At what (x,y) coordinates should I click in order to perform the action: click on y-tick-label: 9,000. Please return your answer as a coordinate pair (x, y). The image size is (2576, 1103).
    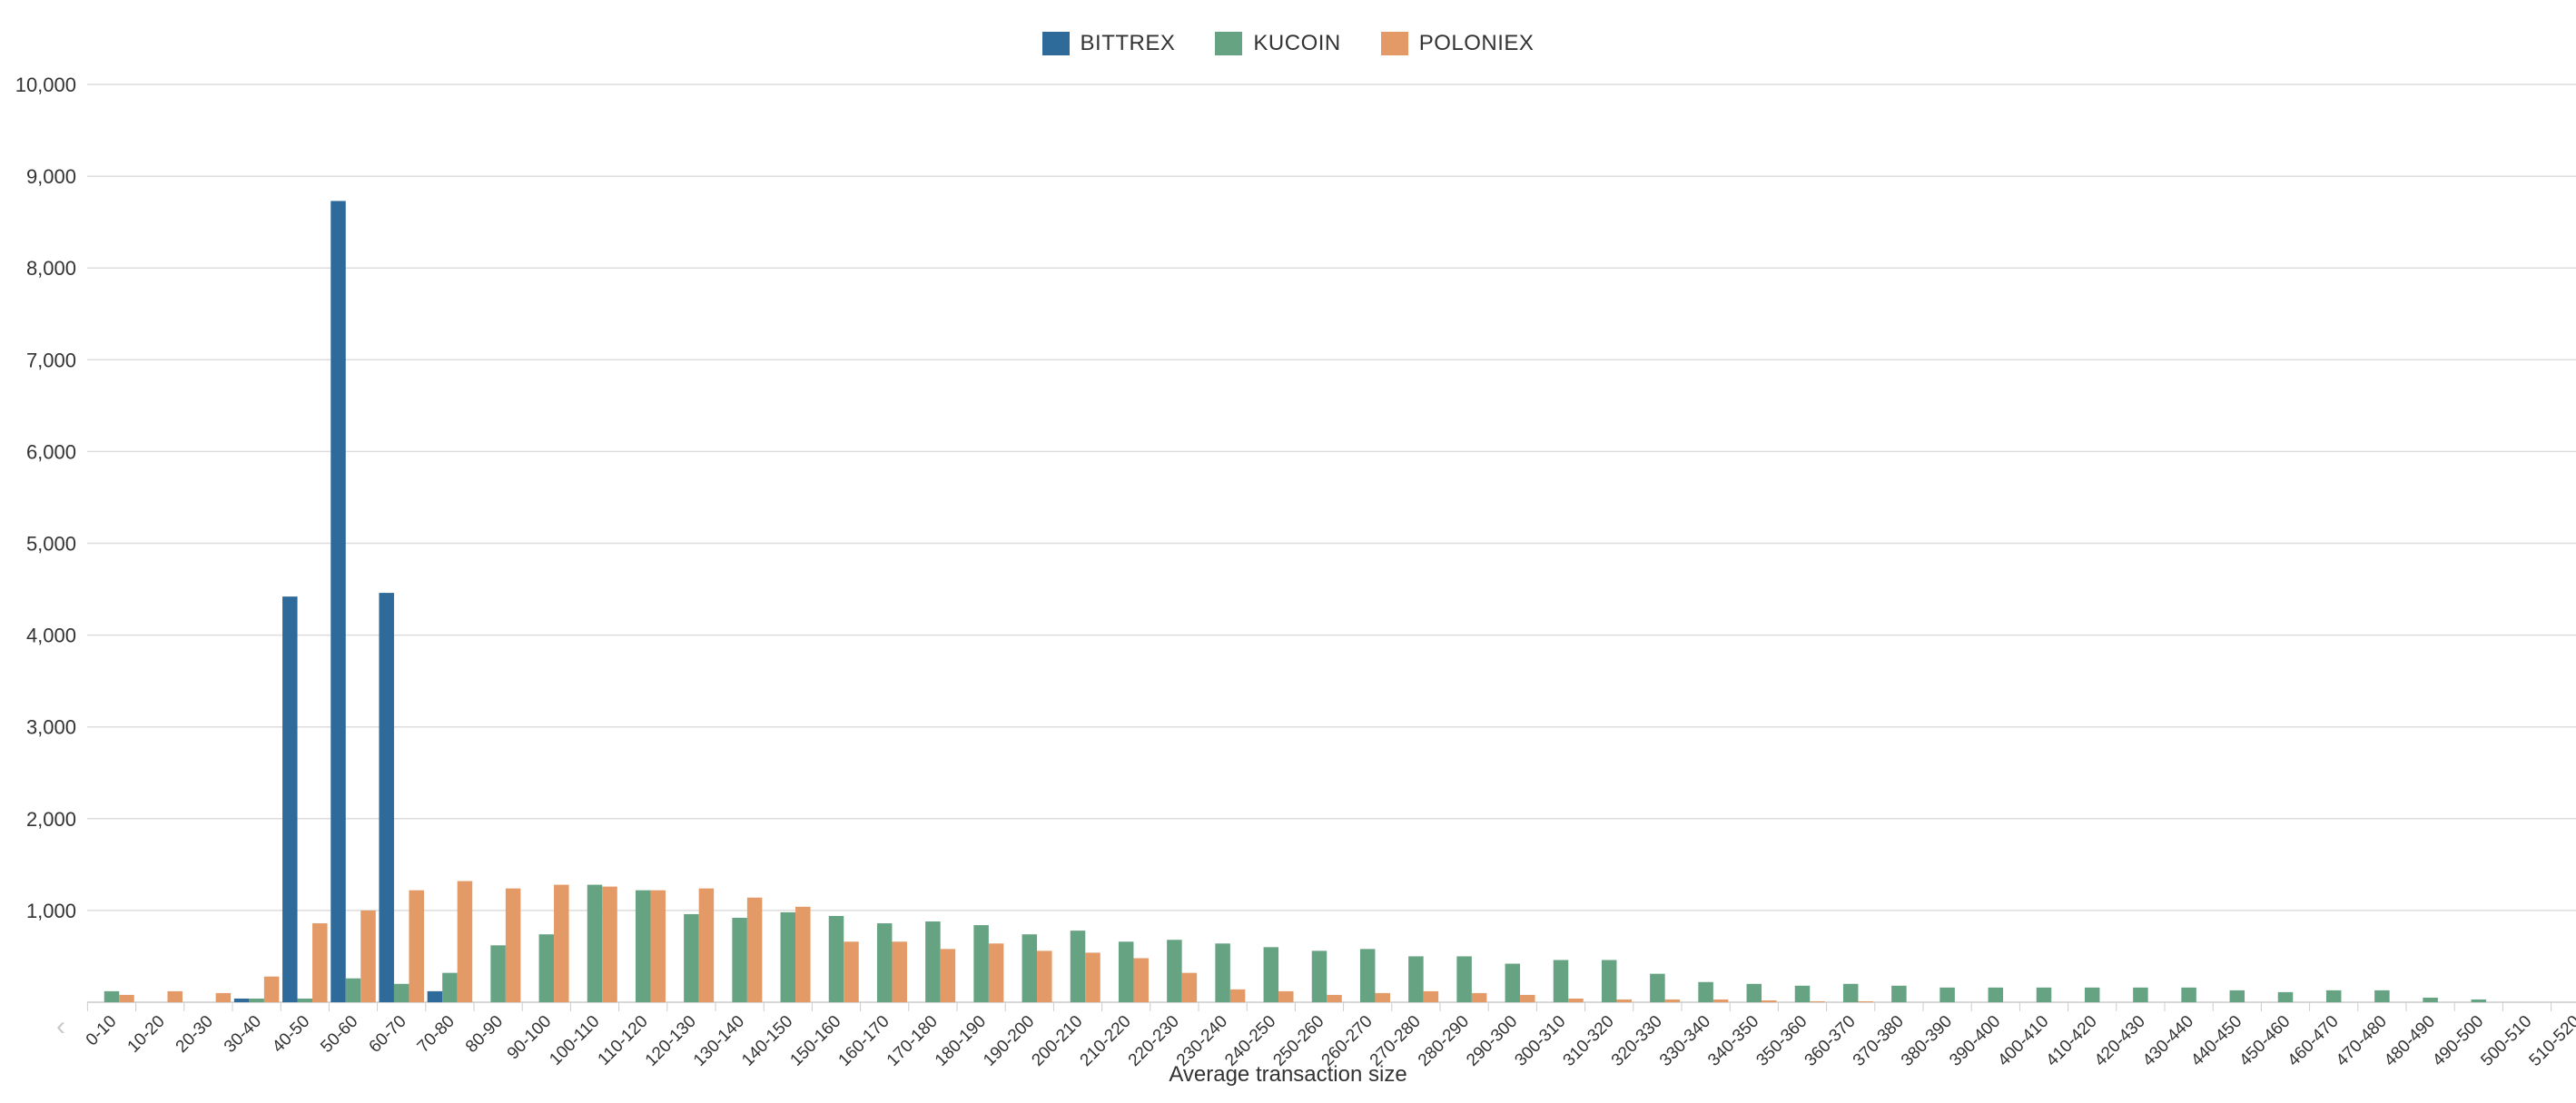
    Looking at the image, I should click on (51, 176).